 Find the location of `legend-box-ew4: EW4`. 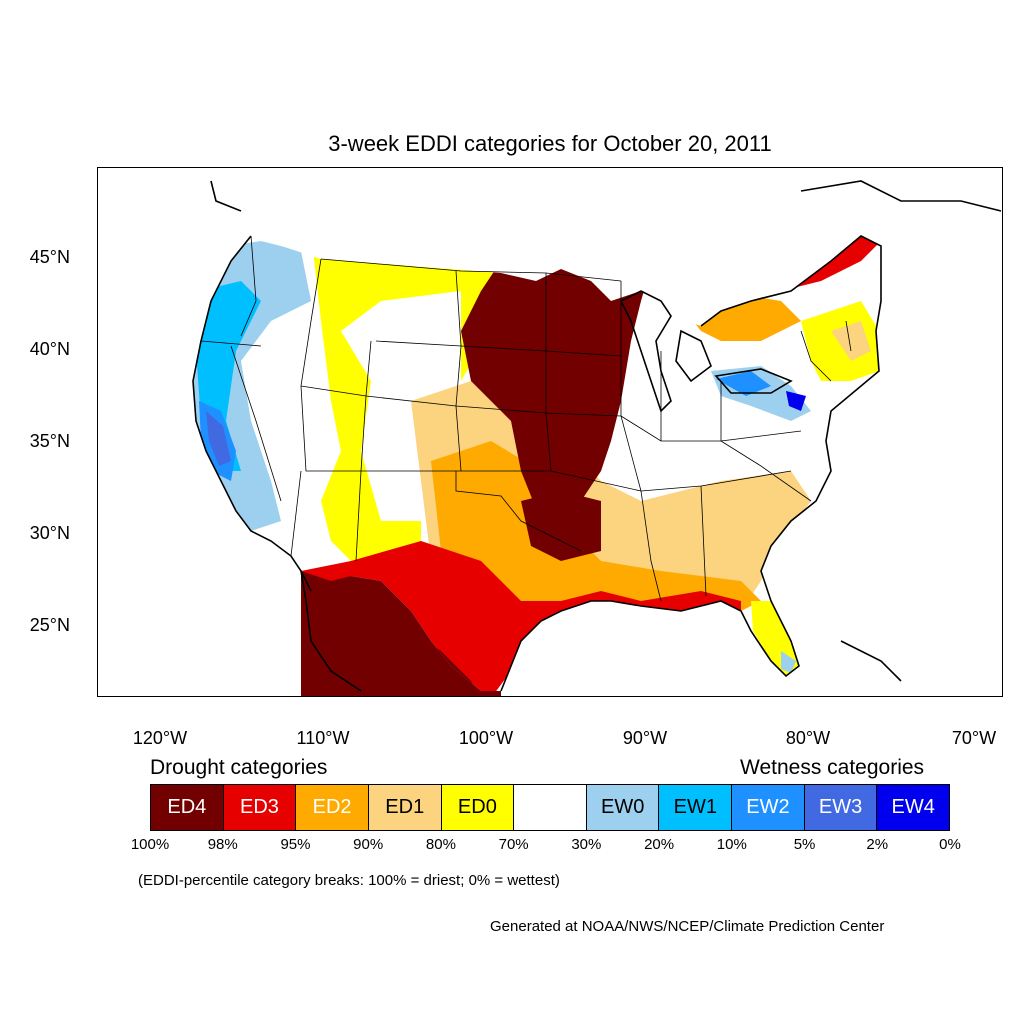

legend-box-ew4: EW4 is located at coordinates (913, 807).